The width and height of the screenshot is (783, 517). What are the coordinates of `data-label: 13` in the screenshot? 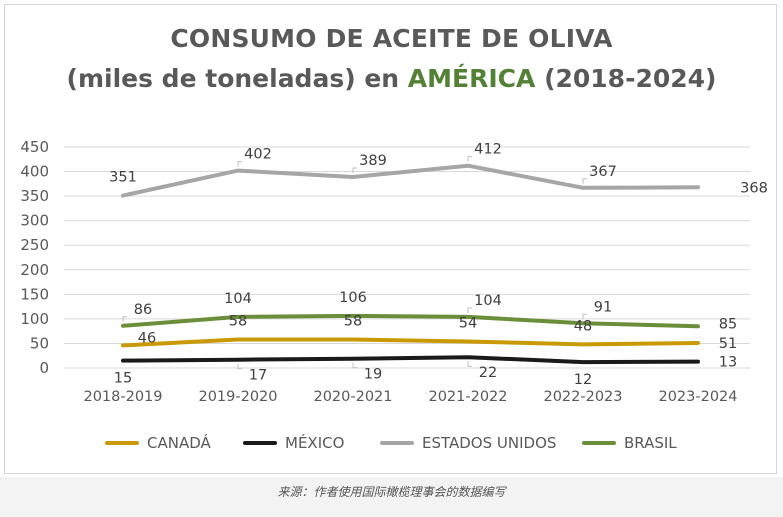 It's located at (728, 363).